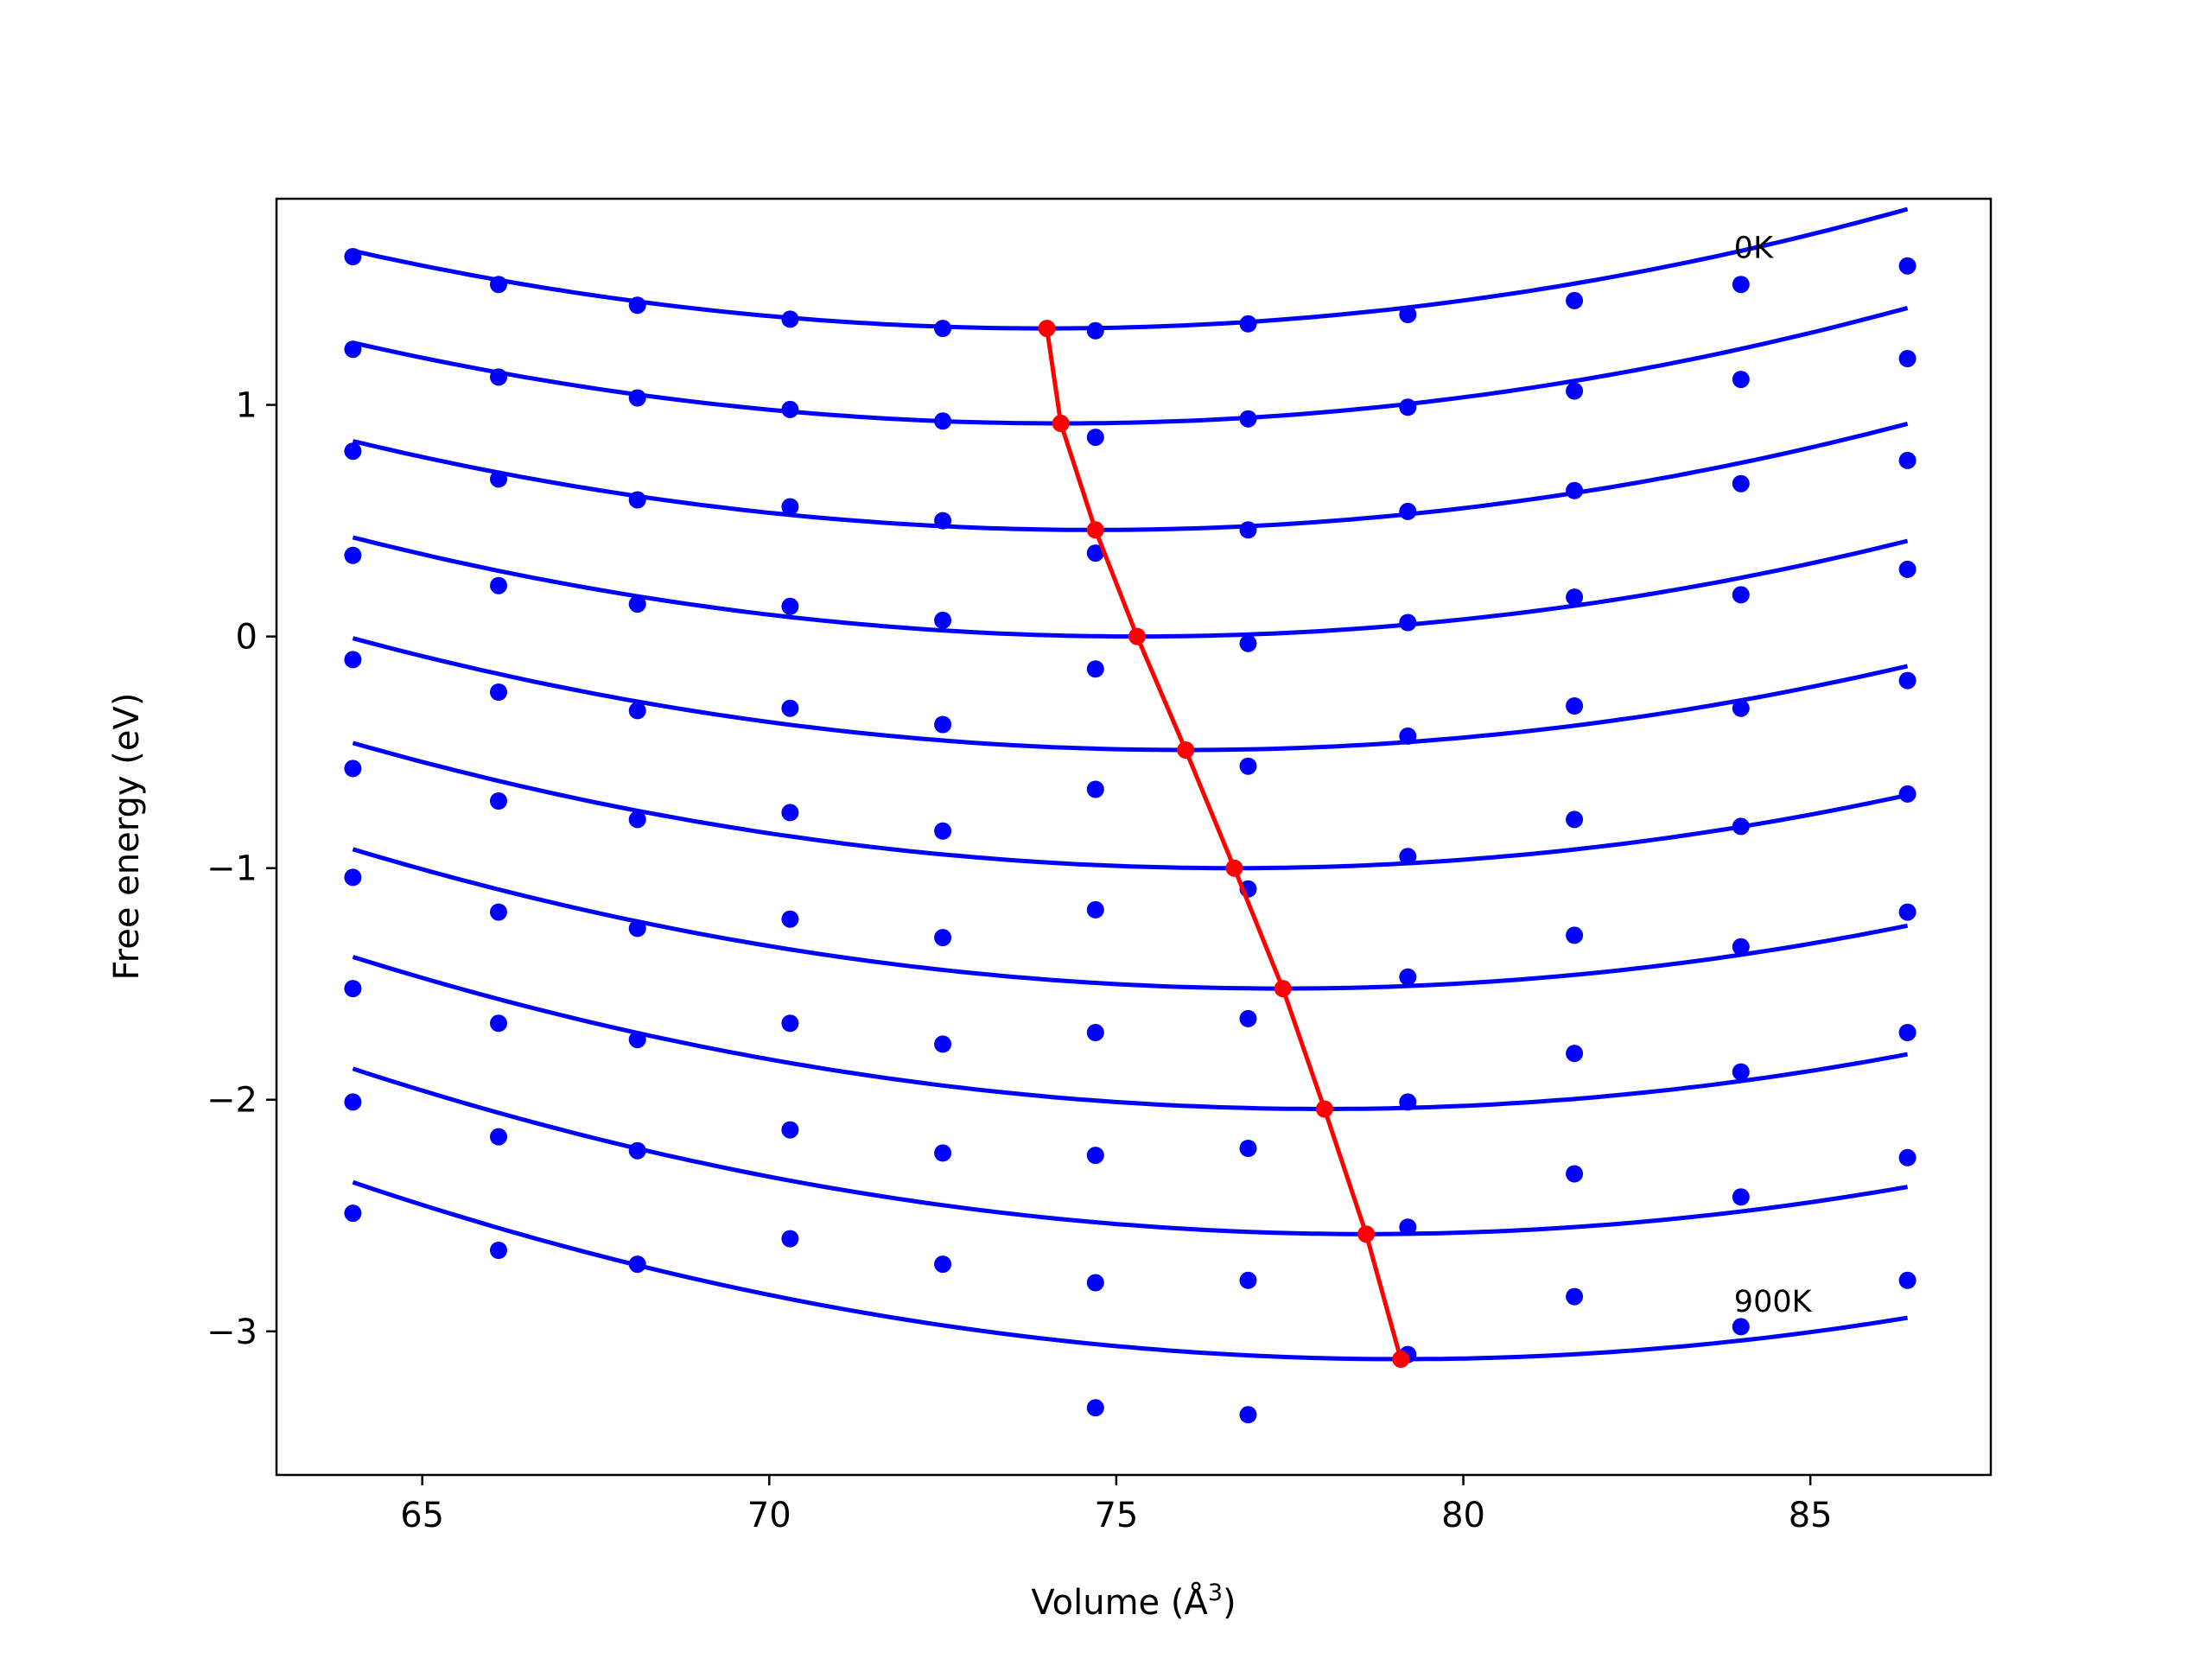  Describe the element at coordinates (1116, 1515) in the screenshot. I see `x-tick-label: 75` at that location.